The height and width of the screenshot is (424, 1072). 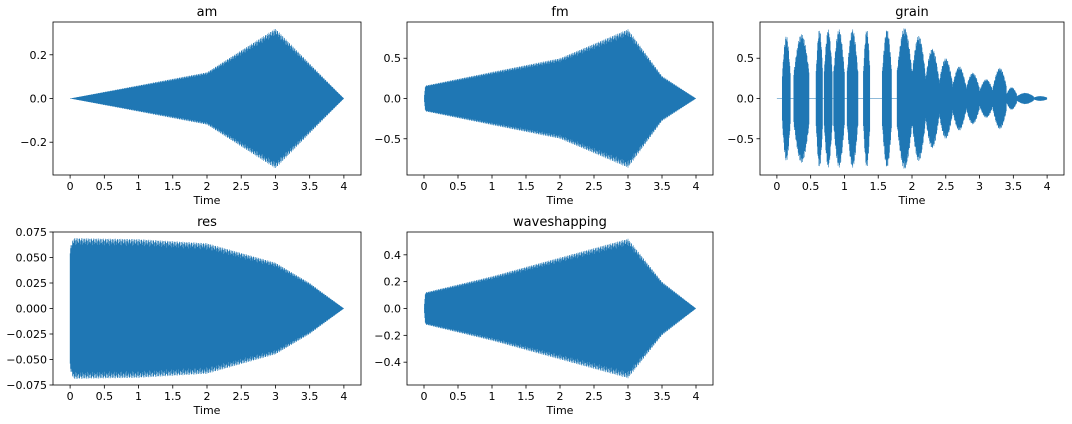 I want to click on y-tick-label: −0.025, so click(x=26, y=334).